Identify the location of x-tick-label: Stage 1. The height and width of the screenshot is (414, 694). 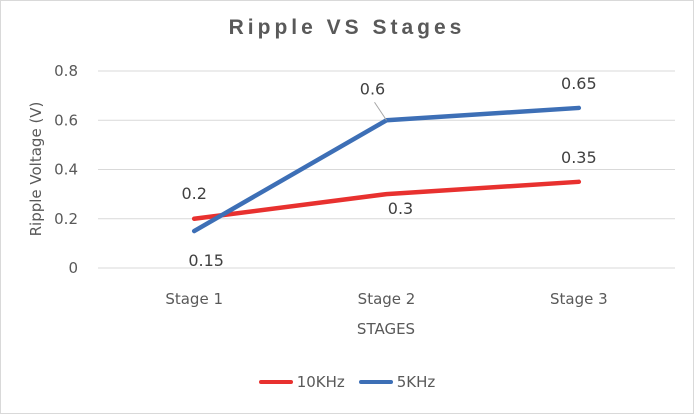
(194, 299).